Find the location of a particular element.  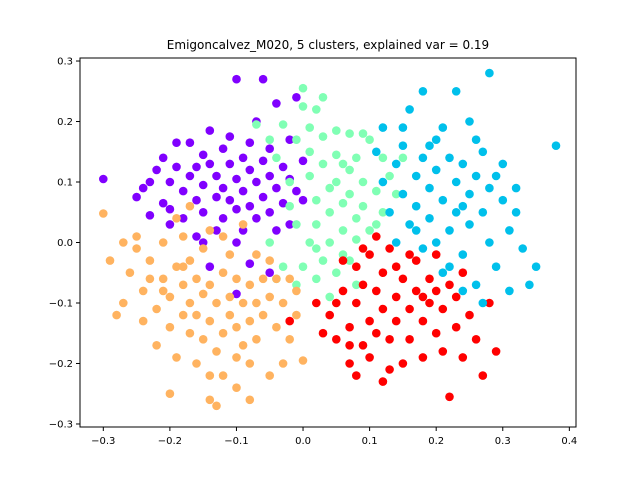

x-tick-label: −0.3 is located at coordinates (103, 441).